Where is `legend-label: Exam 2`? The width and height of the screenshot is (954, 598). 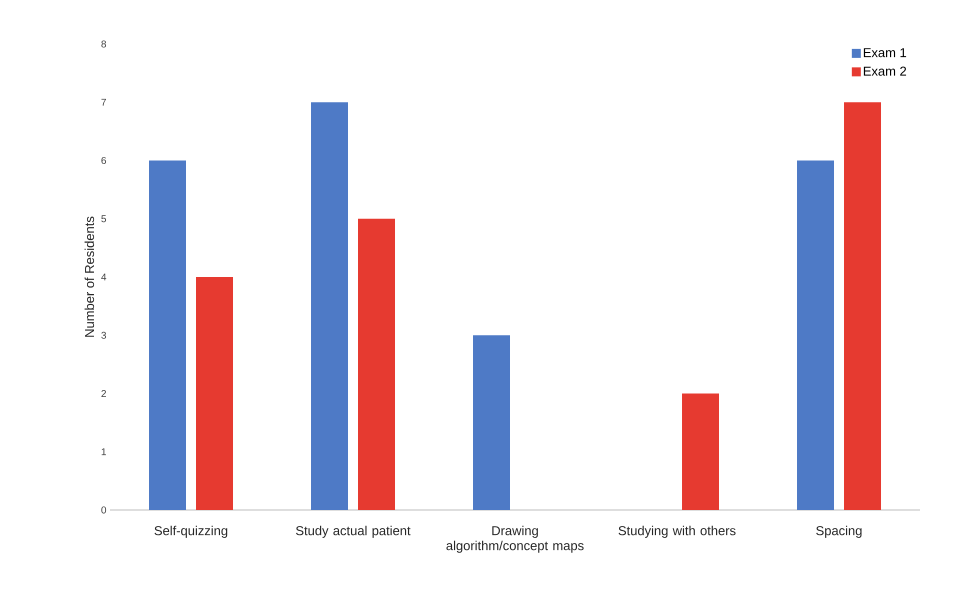 legend-label: Exam 2 is located at coordinates (885, 71).